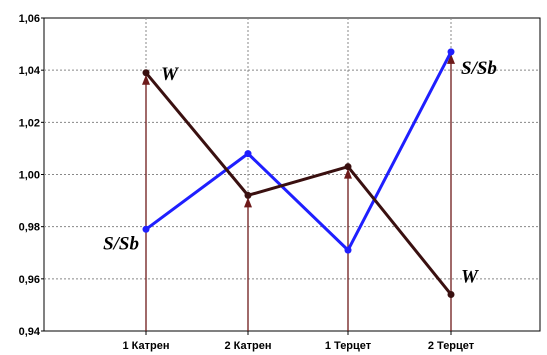  I want to click on x-axis: 1 Катрен 2 Катрен 1 Терцет 2 Терцет, so click(298, 341).